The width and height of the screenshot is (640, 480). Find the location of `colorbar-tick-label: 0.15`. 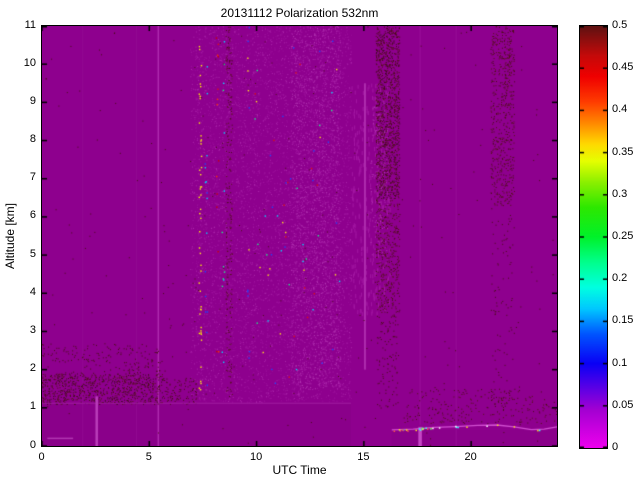

colorbar-tick-label: 0.15 is located at coordinates (623, 320).